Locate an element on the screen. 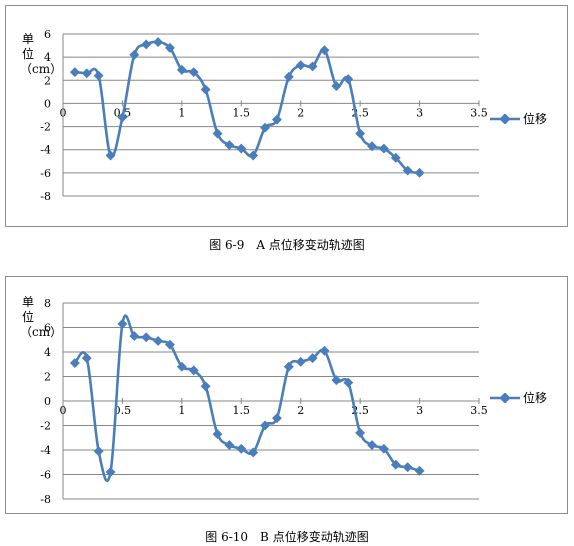 The width and height of the screenshot is (574, 546). chart-a-x-tick-label: 3 is located at coordinates (419, 112).